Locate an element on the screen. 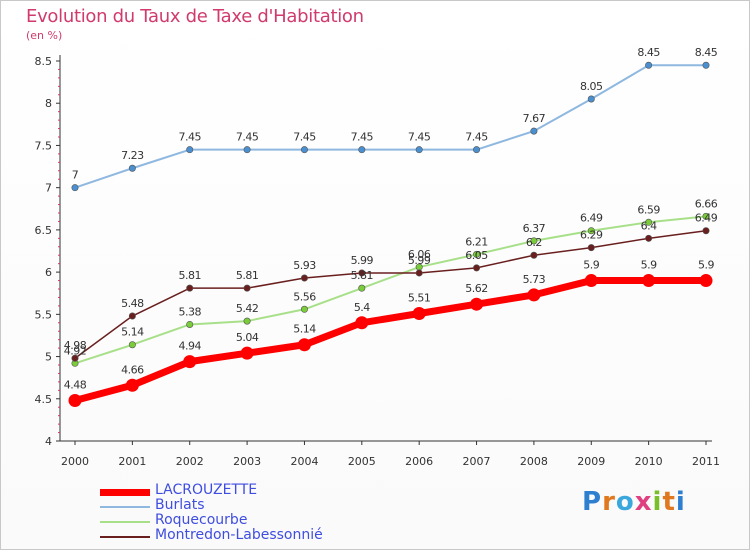  legend-swatch-burlats is located at coordinates (125, 506).